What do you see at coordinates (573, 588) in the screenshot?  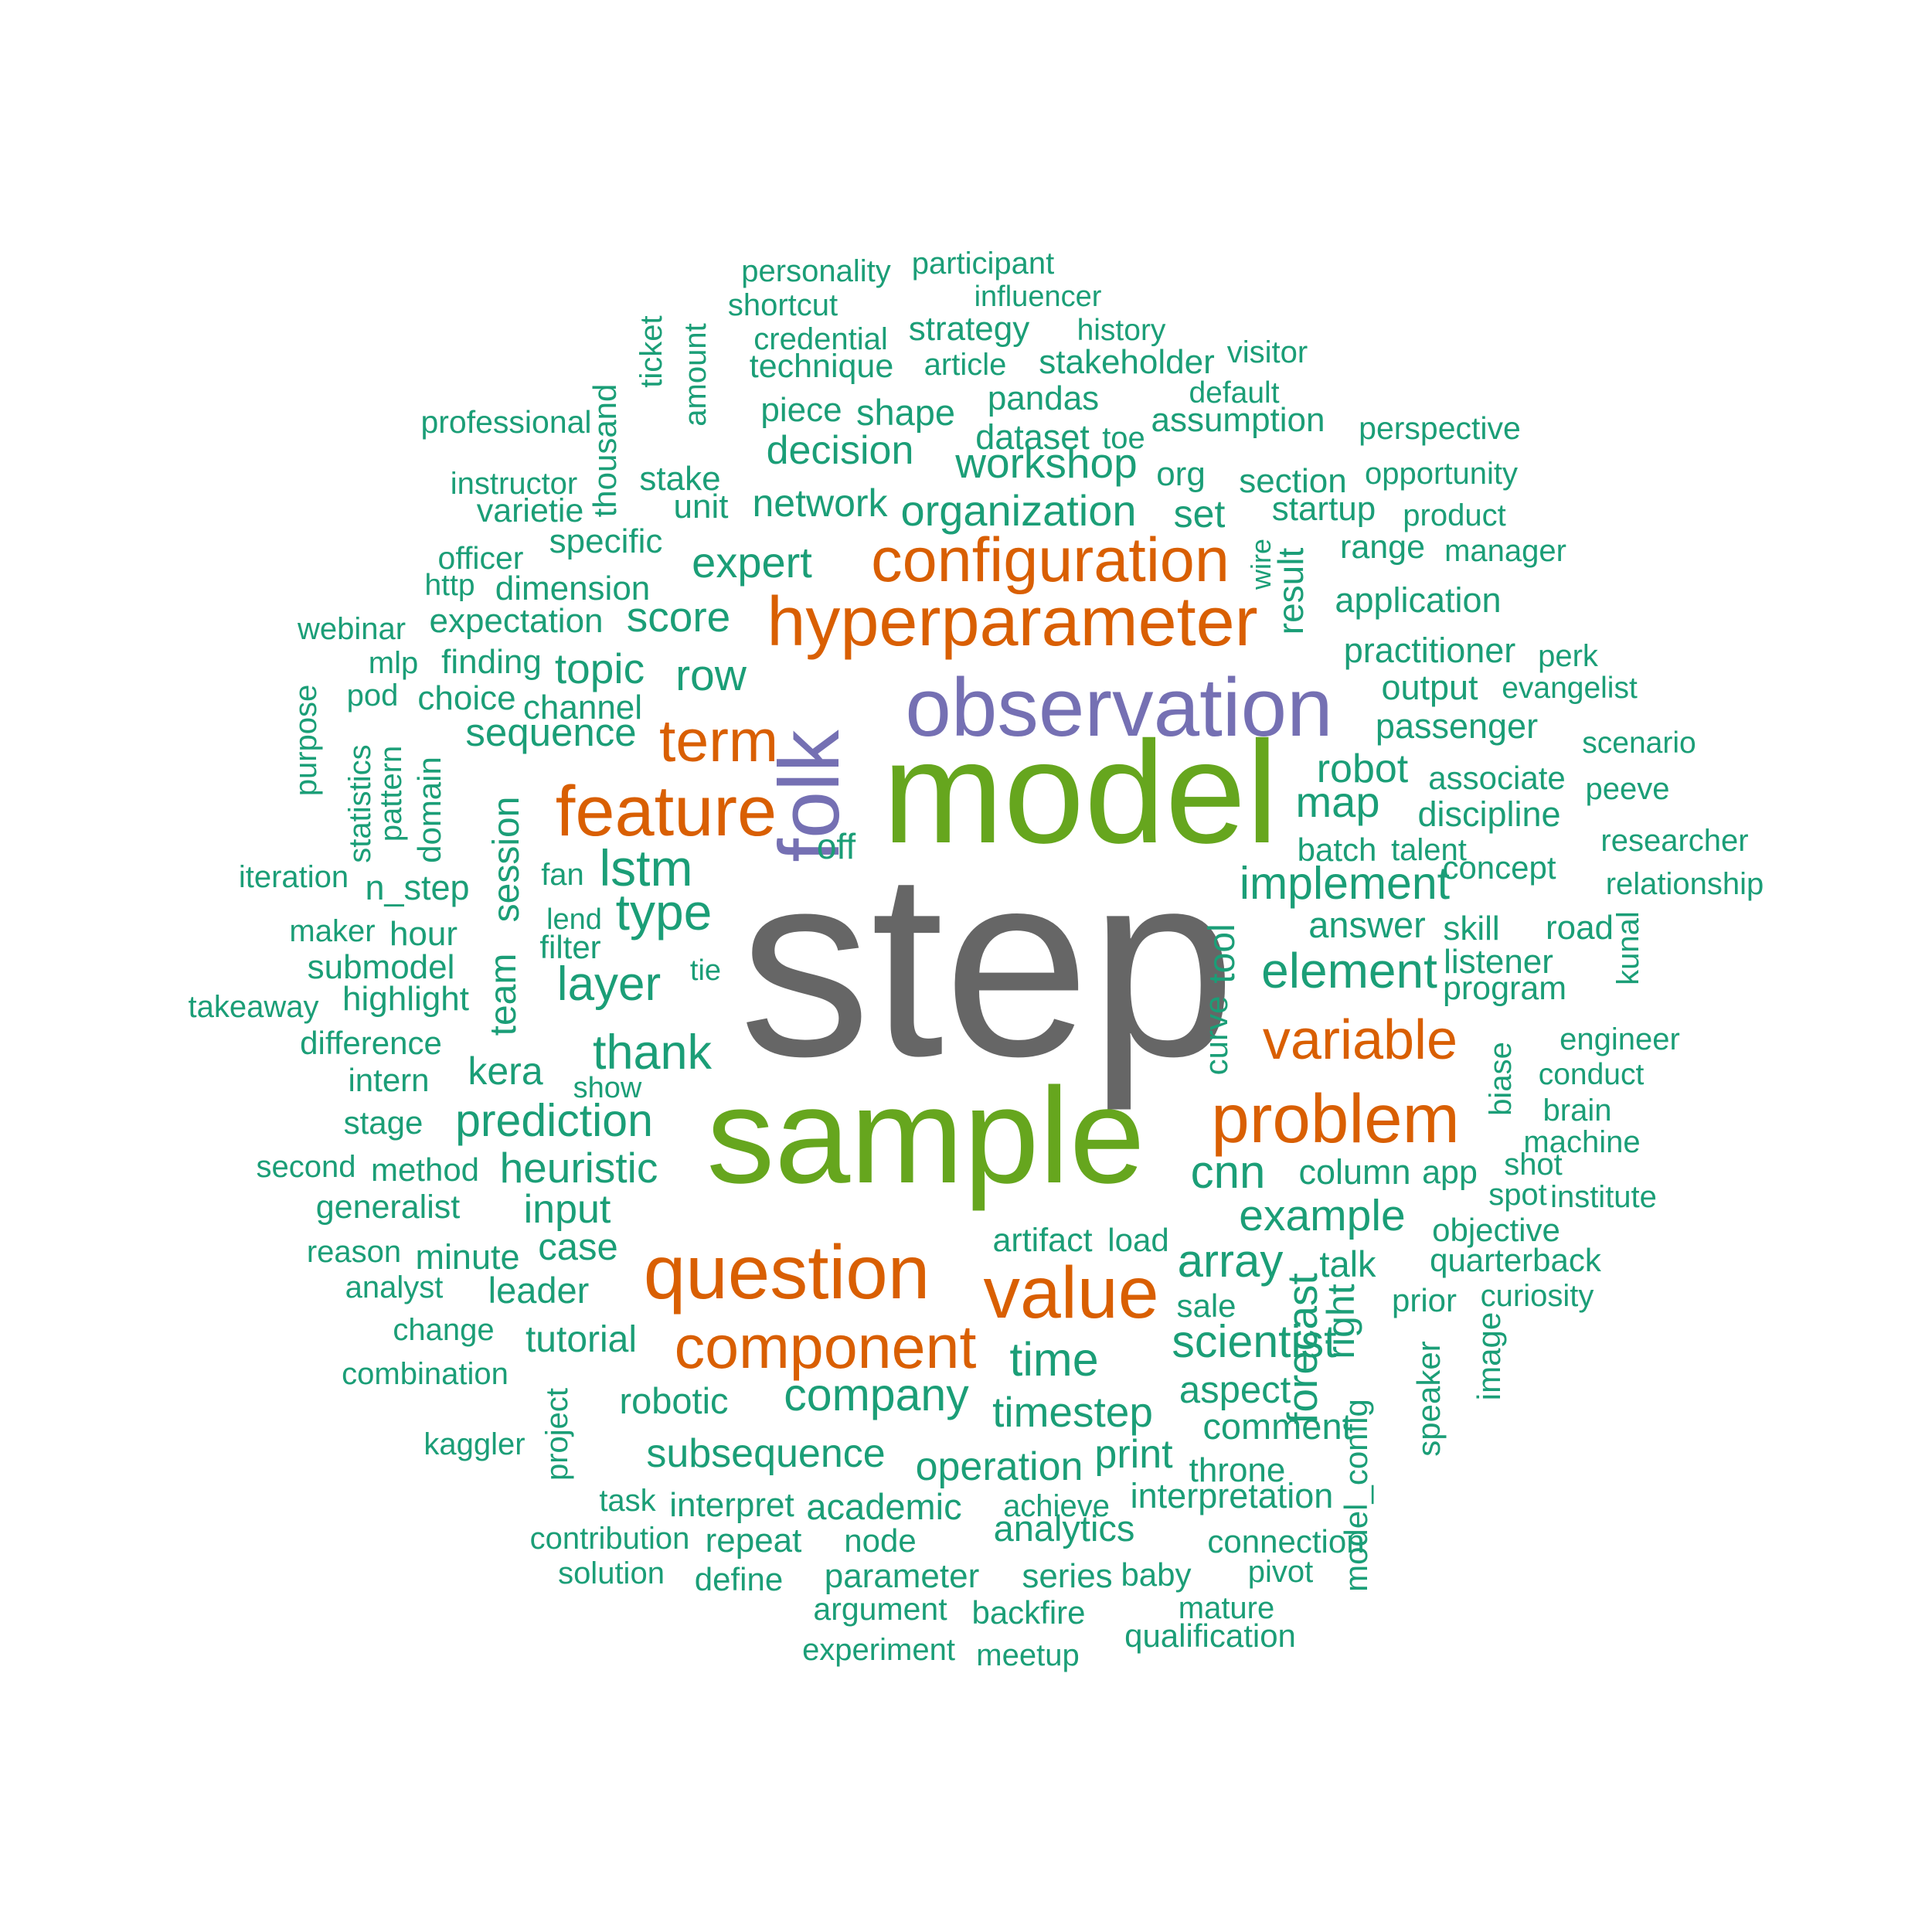 I see `word-dimension: dimension` at bounding box center [573, 588].